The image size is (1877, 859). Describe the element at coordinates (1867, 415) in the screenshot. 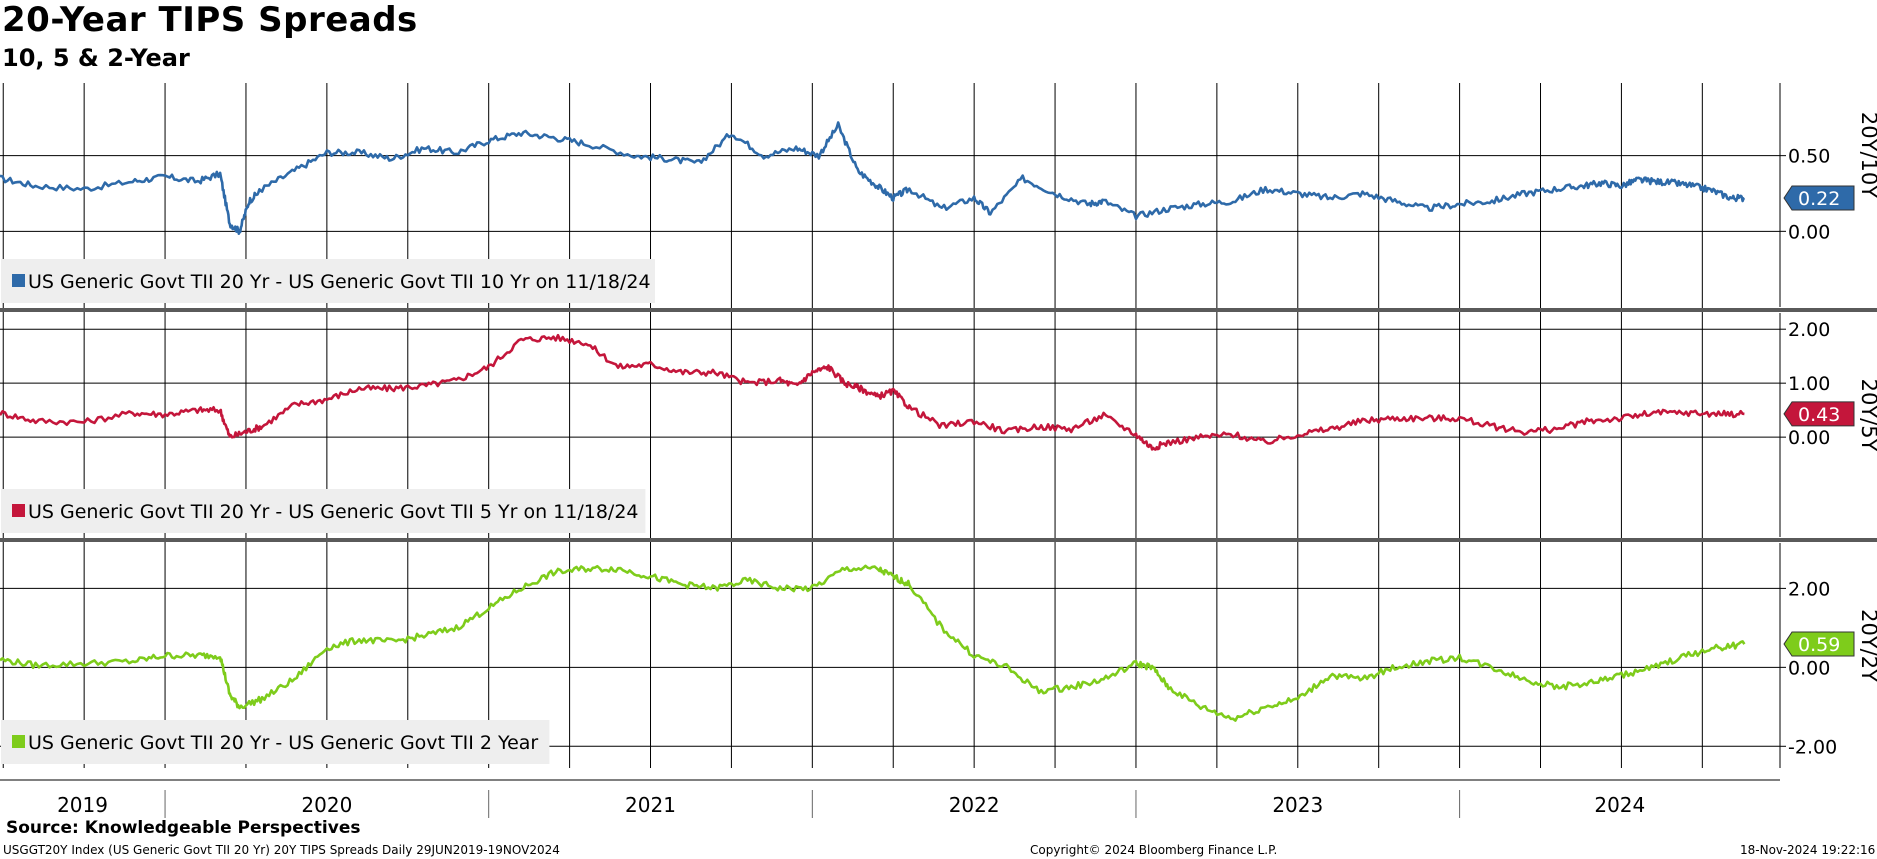

I see `panel-axis-label: 20Y/5Y` at that location.